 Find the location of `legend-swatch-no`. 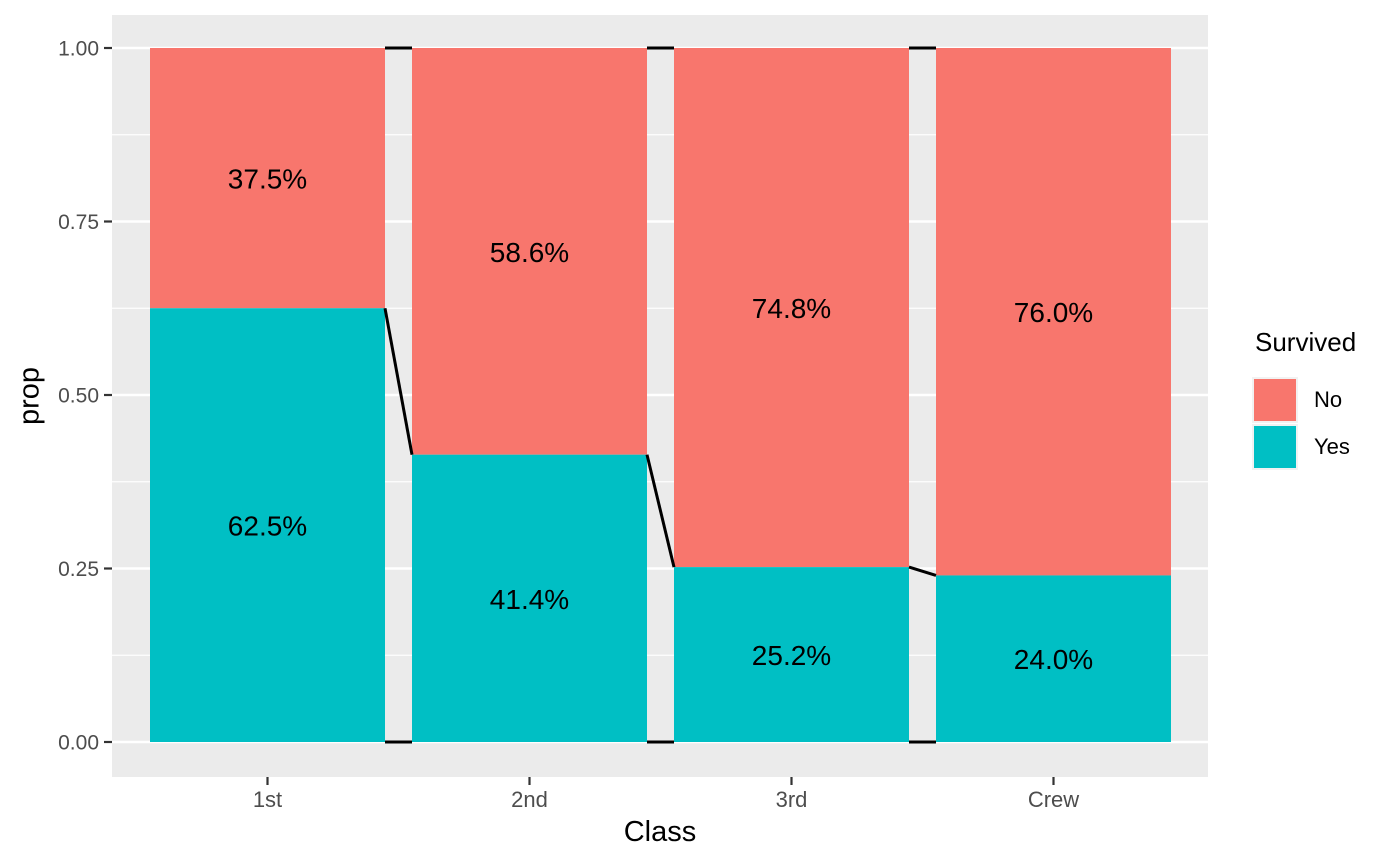

legend-swatch-no is located at coordinates (1275, 400).